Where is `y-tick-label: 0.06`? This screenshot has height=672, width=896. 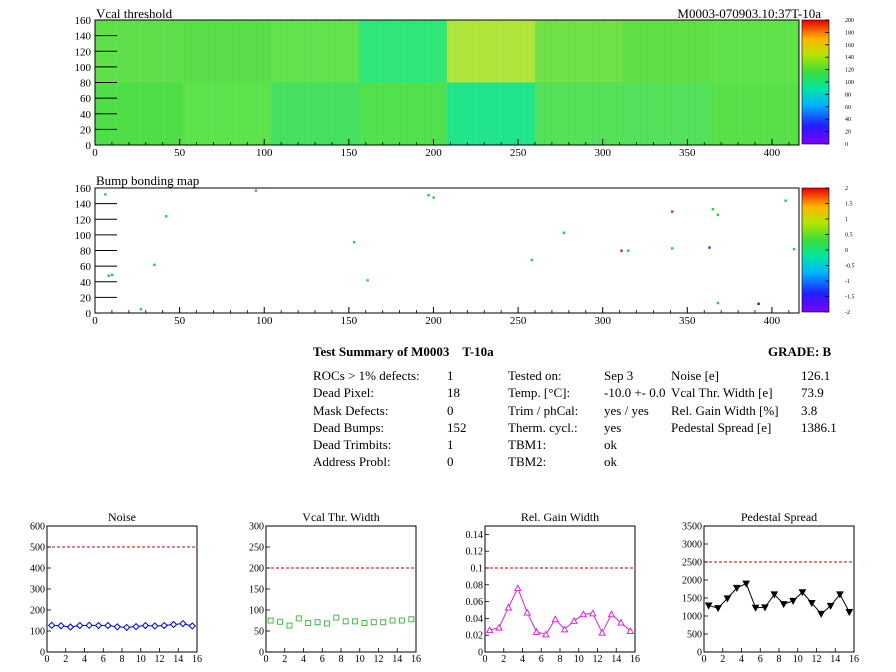
y-tick-label: 0.06 is located at coordinates (475, 602).